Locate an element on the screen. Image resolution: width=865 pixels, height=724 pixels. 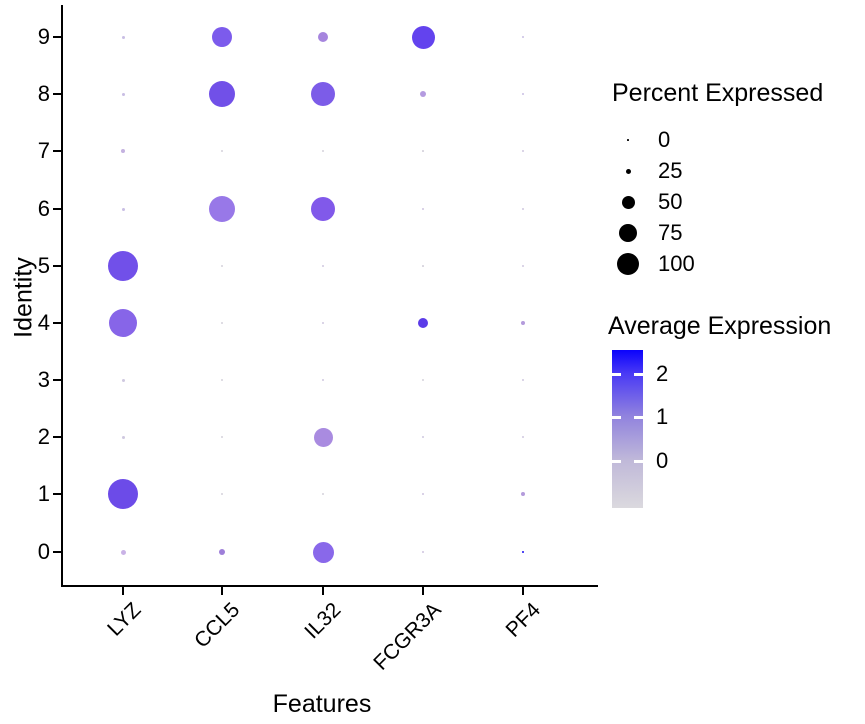
y-tick-label: 8 is located at coordinates (43, 93).